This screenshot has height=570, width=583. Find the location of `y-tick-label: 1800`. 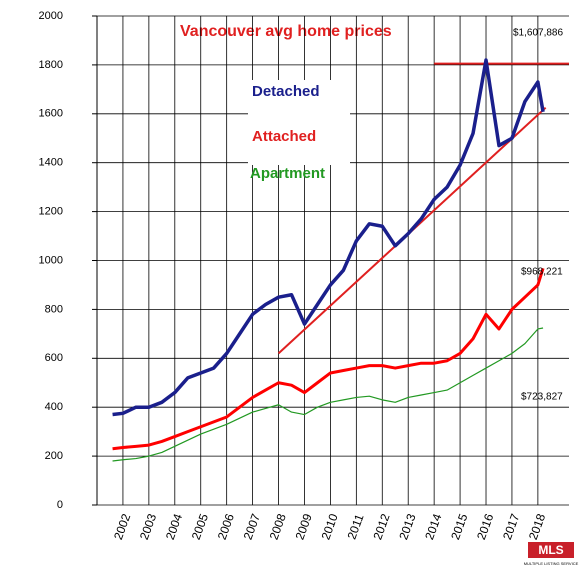

y-tick-label: 1800 is located at coordinates (51, 65).